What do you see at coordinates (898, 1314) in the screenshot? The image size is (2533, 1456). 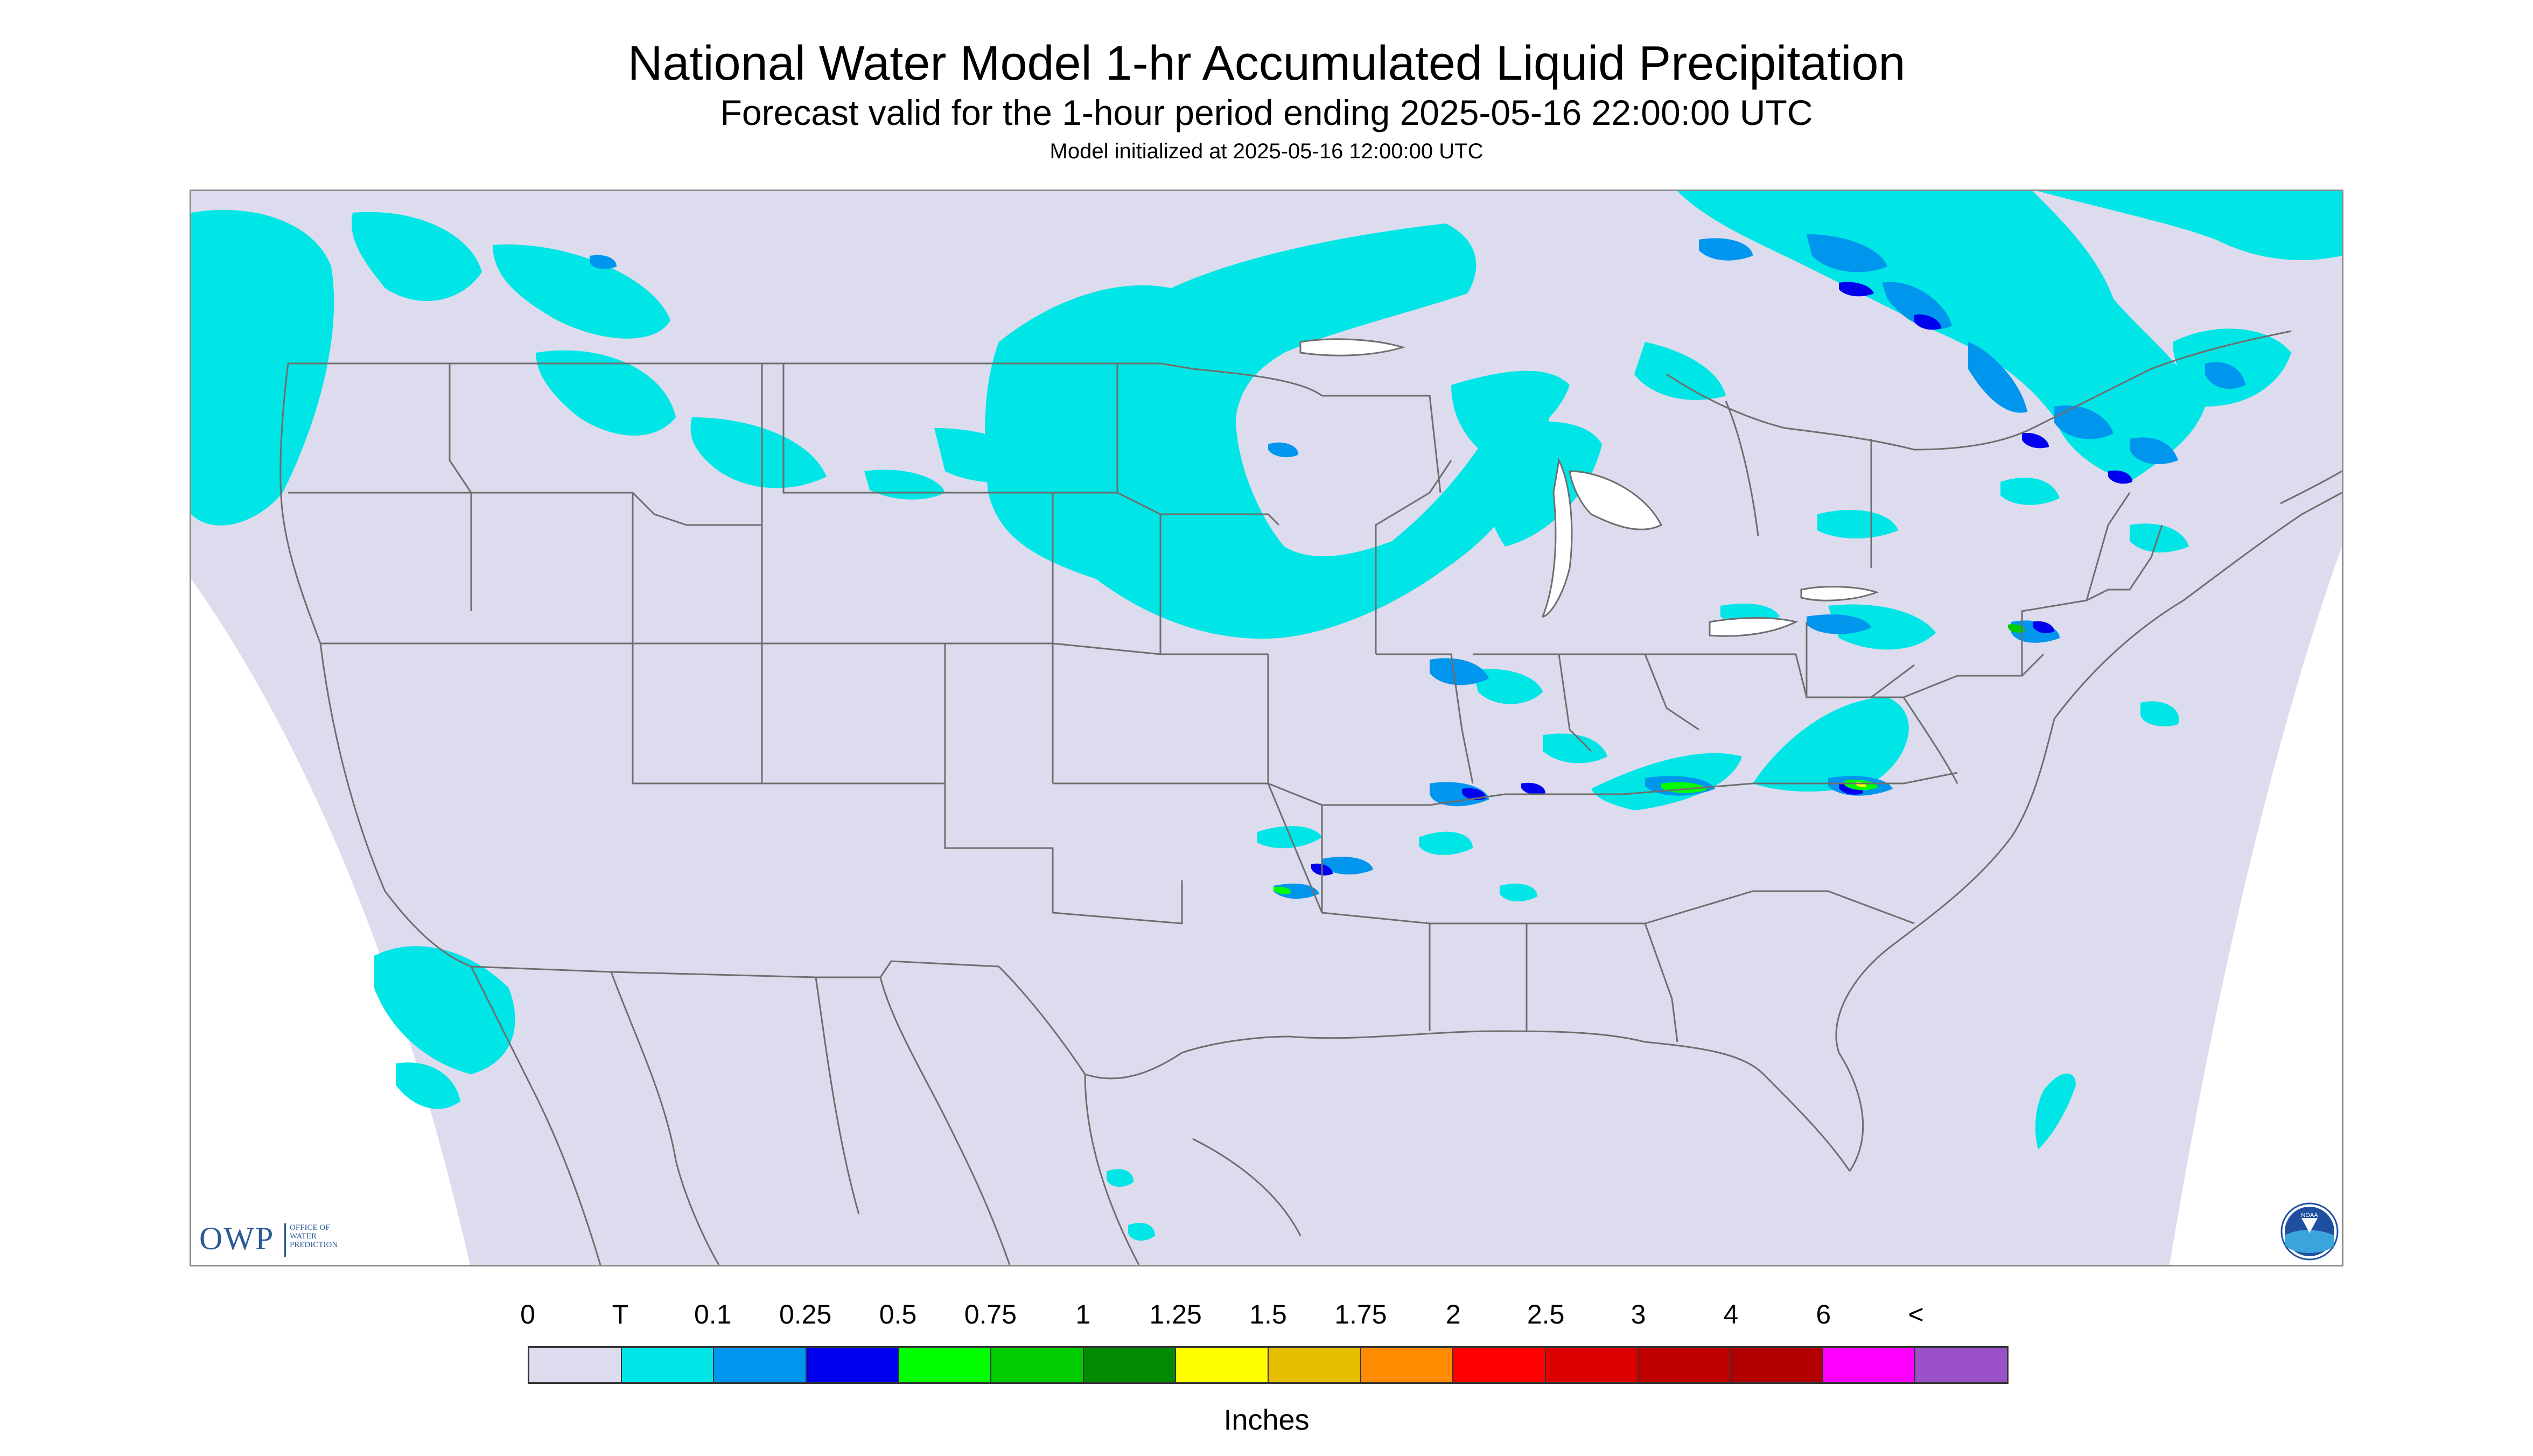 I see `legend-tick-label: 0.5` at bounding box center [898, 1314].